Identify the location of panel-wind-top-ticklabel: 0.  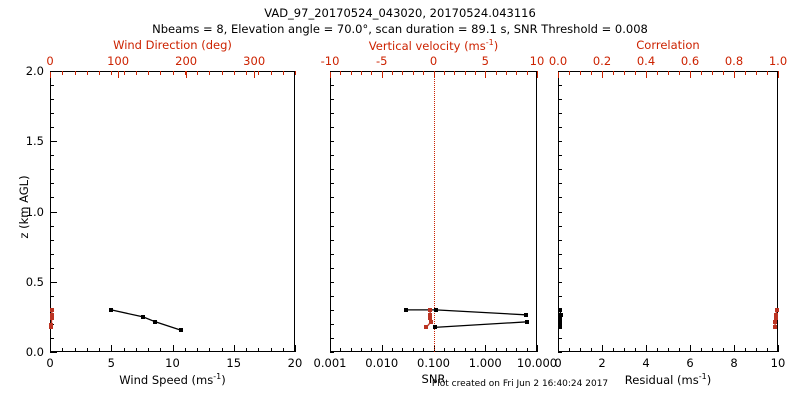
(50, 61).